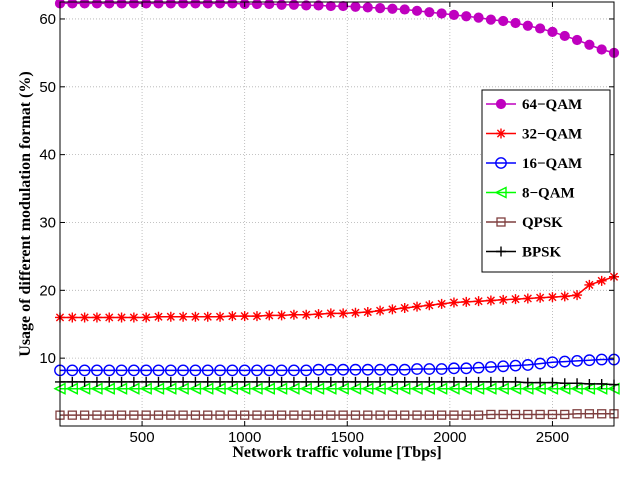 This screenshot has height=492, width=630. I want to click on series-line-qpsk, so click(337, 414).